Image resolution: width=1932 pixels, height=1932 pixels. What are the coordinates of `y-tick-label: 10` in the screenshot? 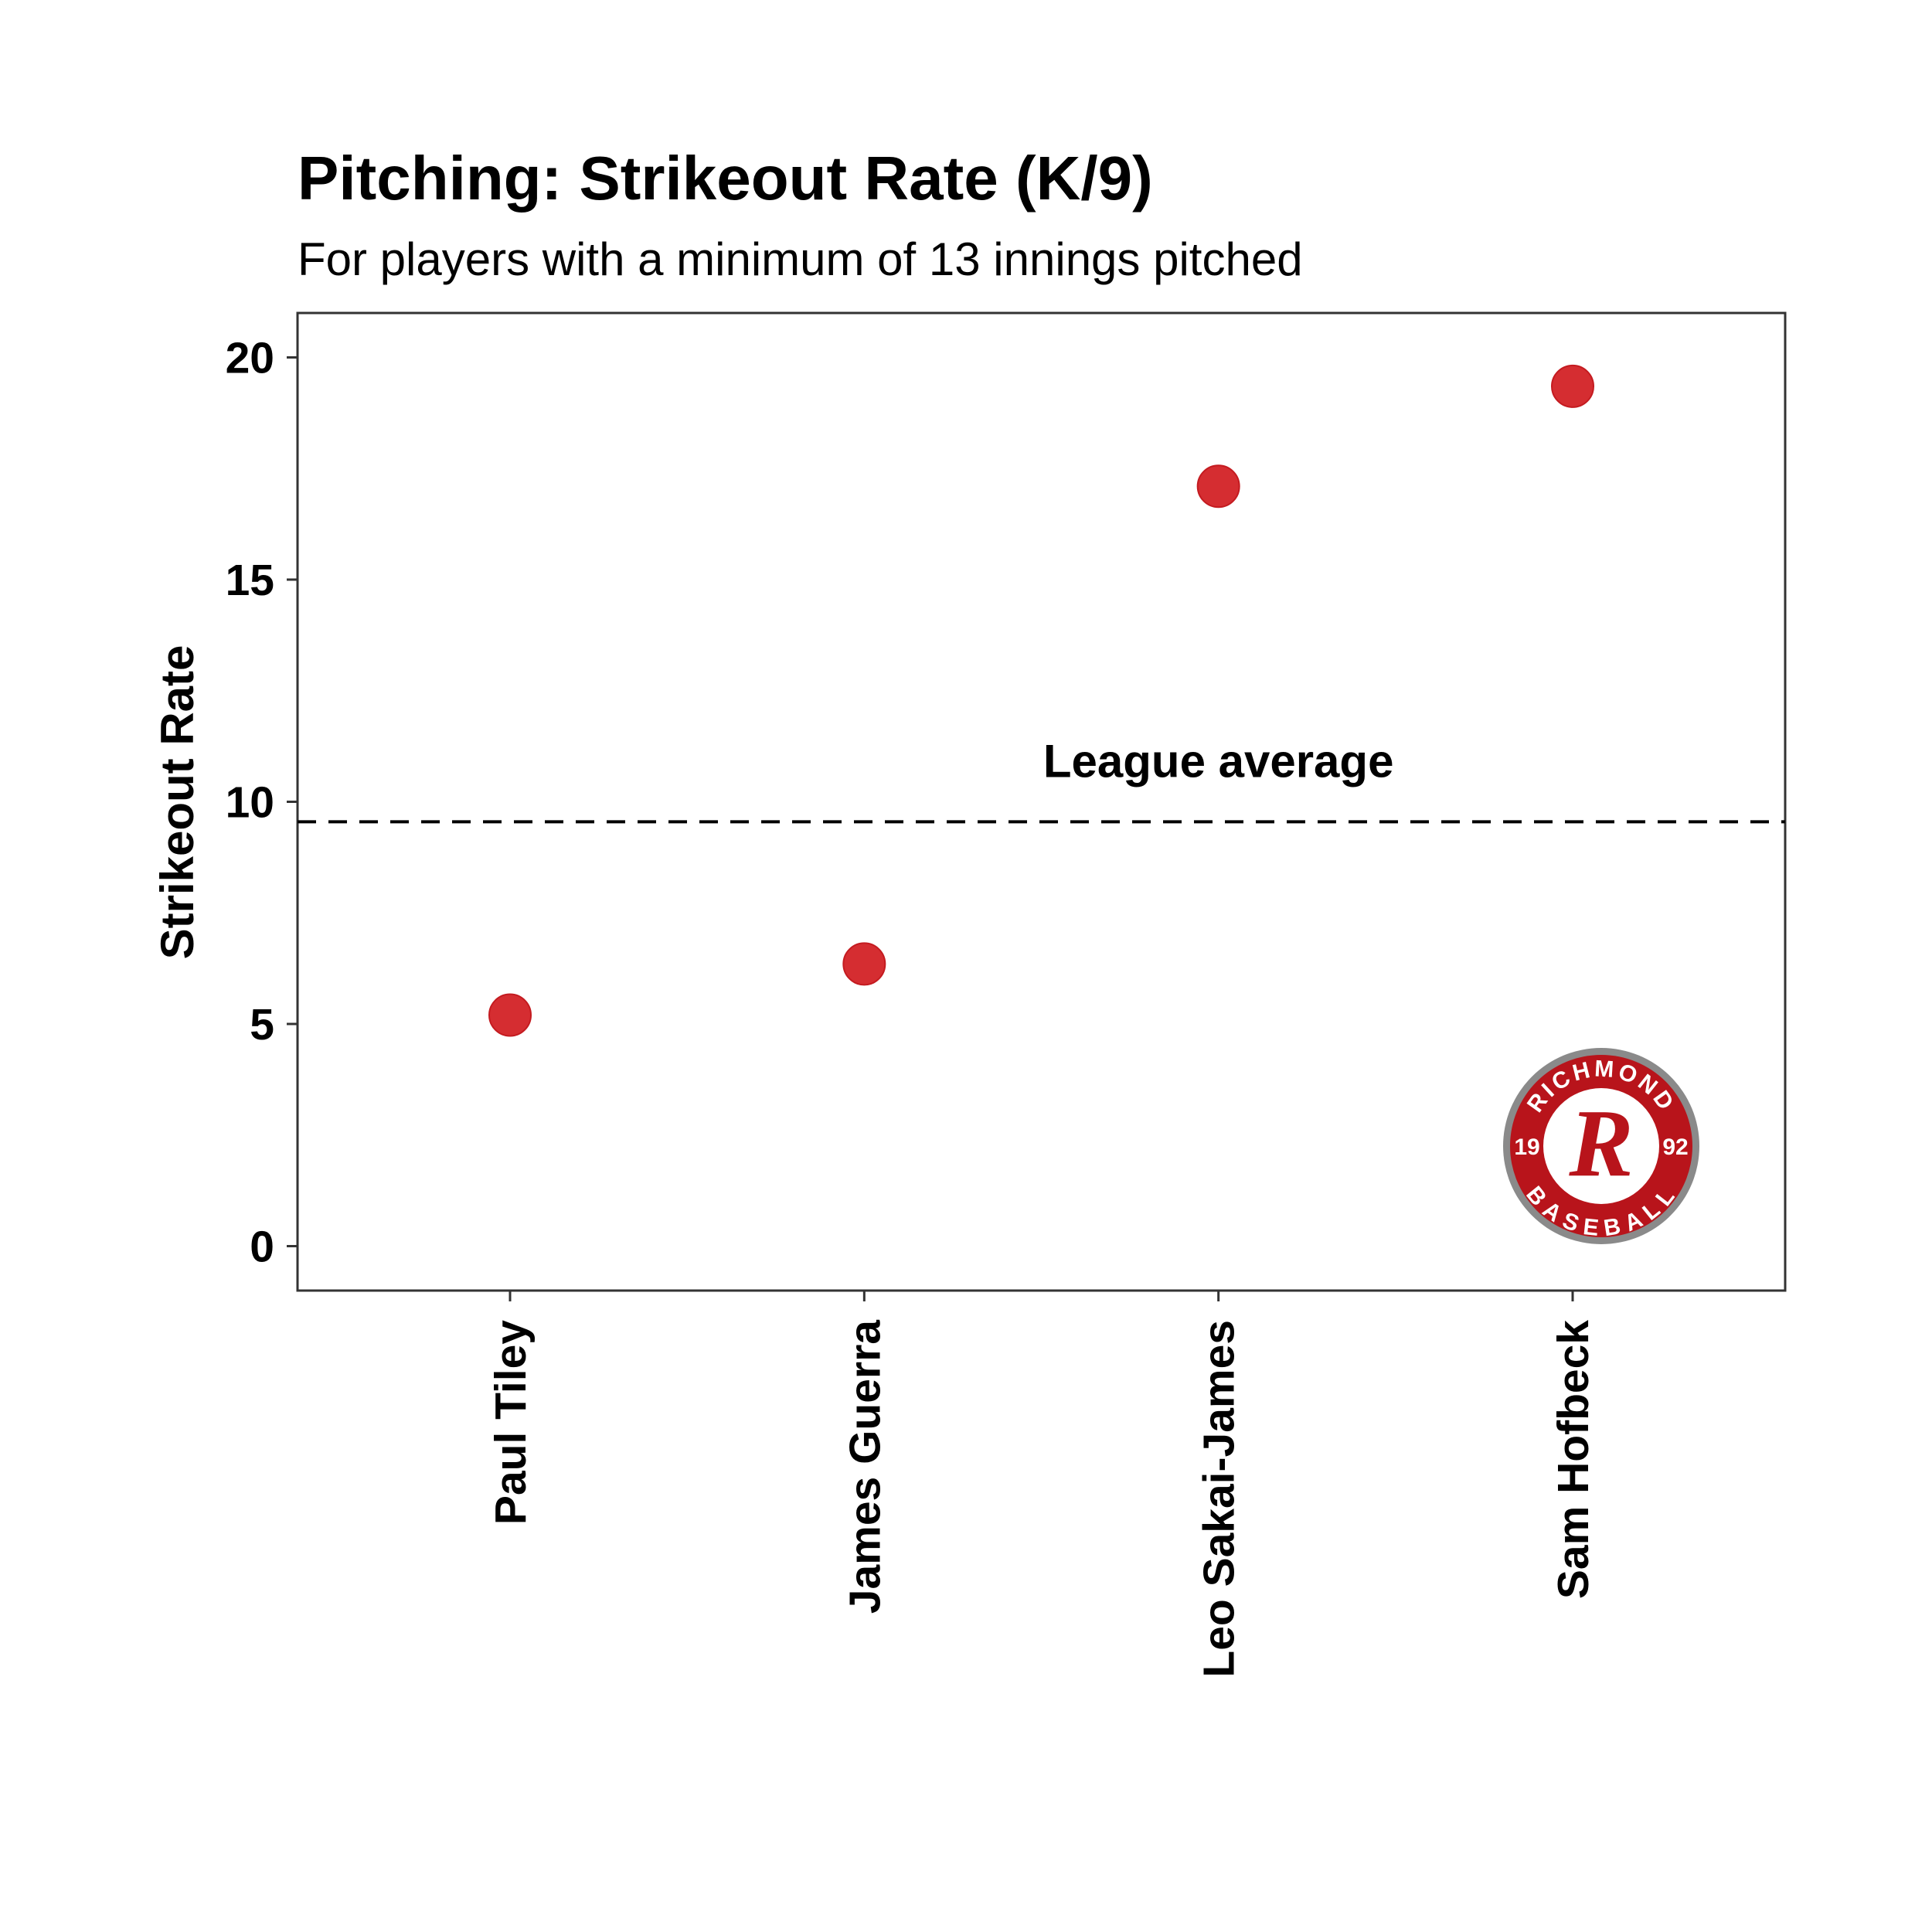 It's located at (250, 803).